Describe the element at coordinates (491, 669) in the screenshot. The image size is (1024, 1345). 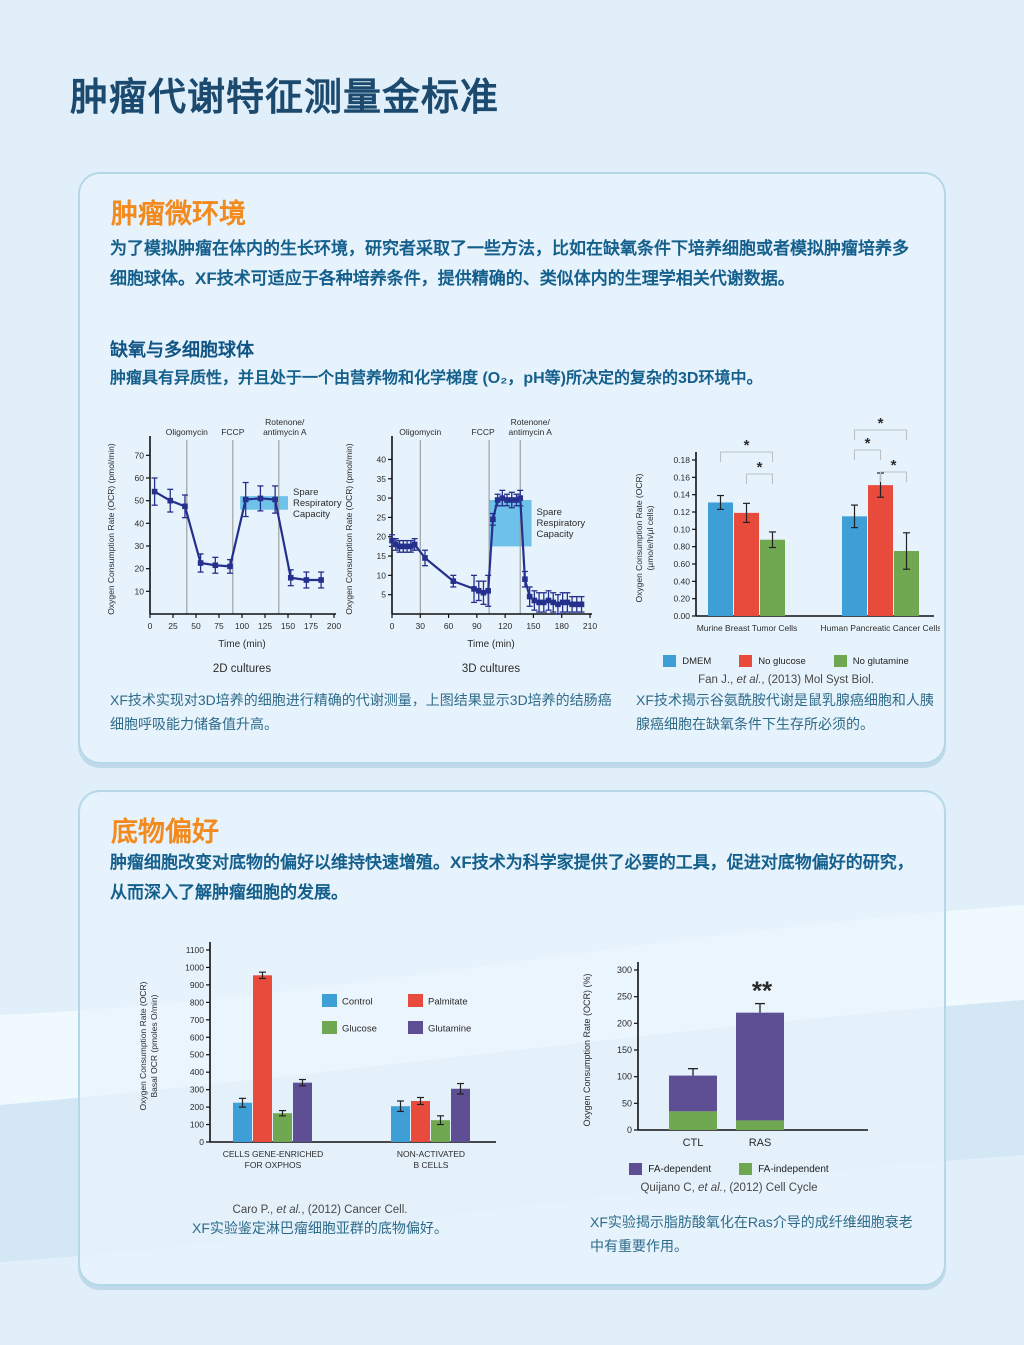
I see `svg-text: 3D cultures` at that location.